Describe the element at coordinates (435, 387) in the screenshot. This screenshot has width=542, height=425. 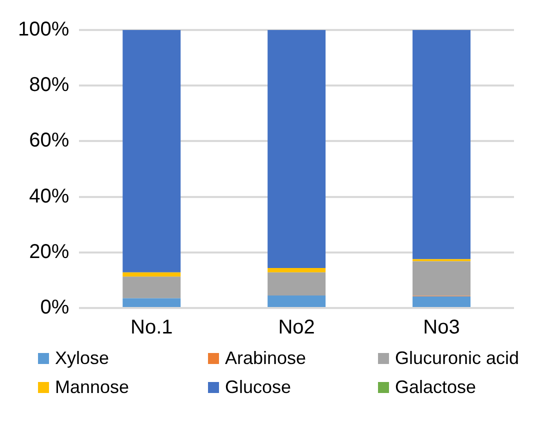
I see `legend-label: Galactose` at that location.